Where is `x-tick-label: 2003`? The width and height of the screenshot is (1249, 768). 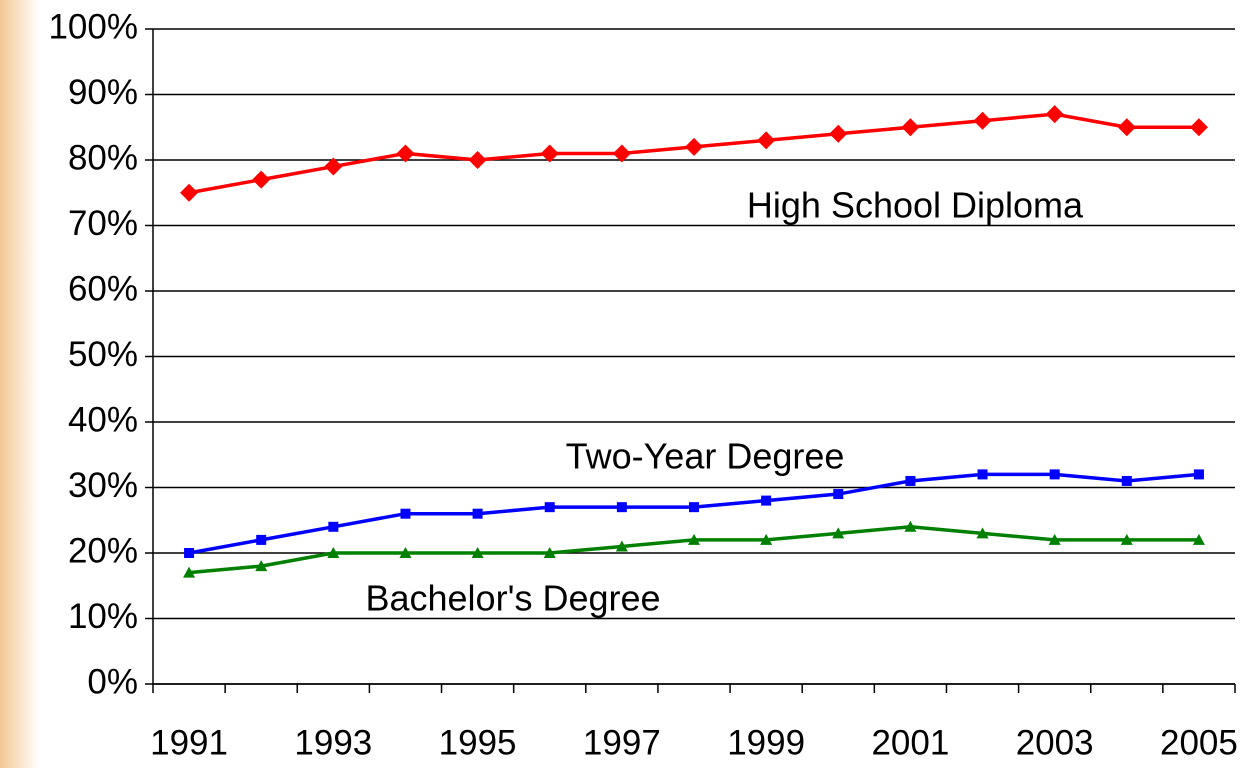
x-tick-label: 2003 is located at coordinates (1055, 742).